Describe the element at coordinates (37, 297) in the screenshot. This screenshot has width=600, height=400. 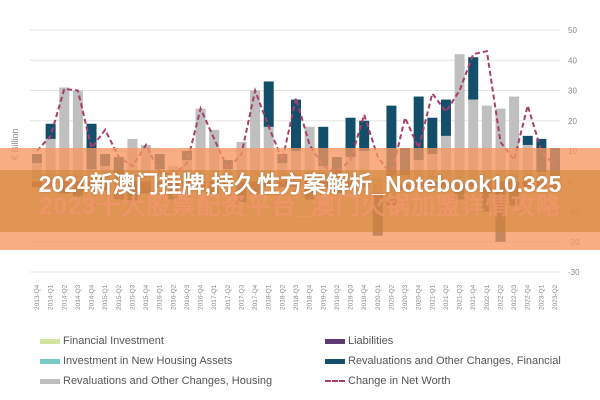
I see `x-tick-label: 2013-Q4` at that location.